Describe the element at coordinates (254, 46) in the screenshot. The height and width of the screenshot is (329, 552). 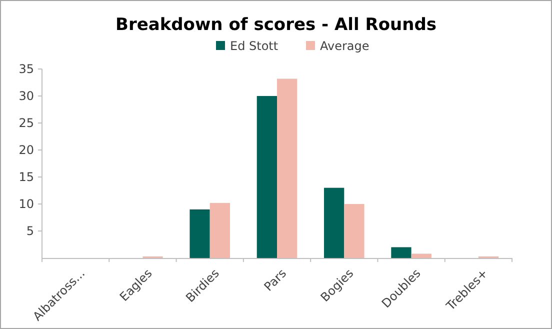
I see `legend-label: Ed Stott` at that location.